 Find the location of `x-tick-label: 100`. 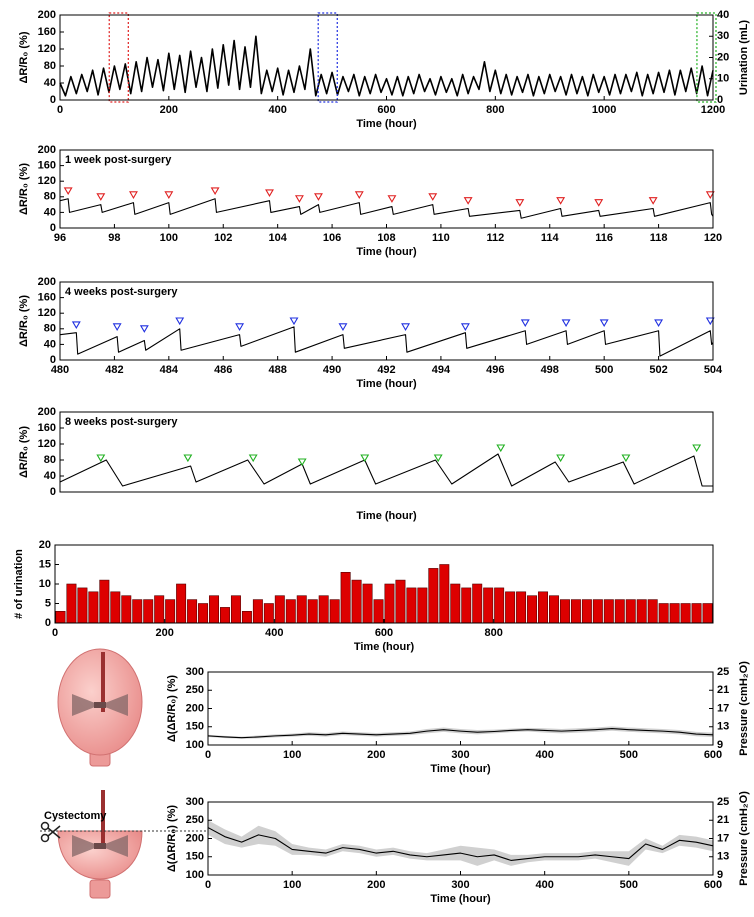

x-tick-label: 100 is located at coordinates (169, 238).